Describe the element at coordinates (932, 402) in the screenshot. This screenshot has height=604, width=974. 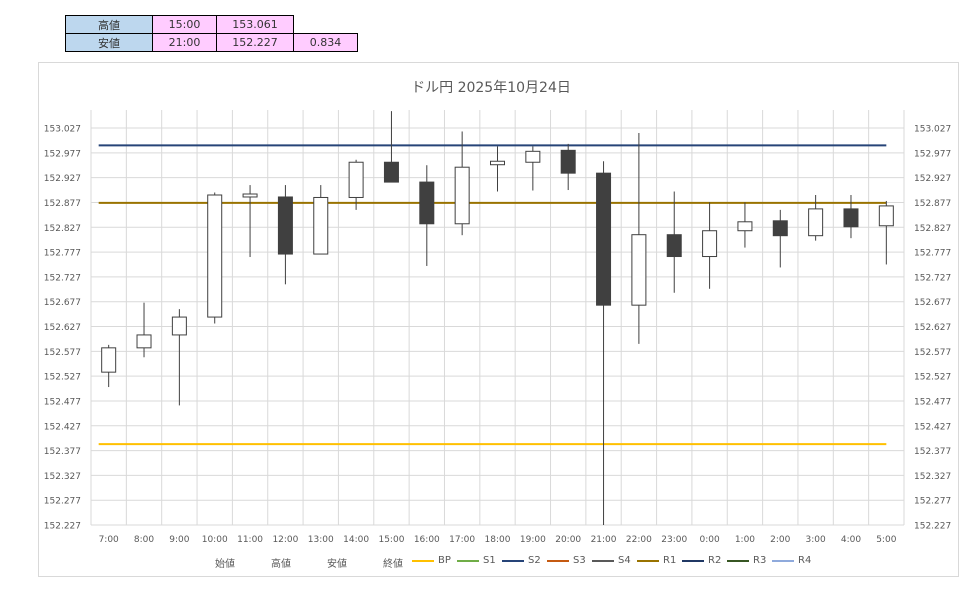
I see `y-tick-label-right: 152.477` at that location.